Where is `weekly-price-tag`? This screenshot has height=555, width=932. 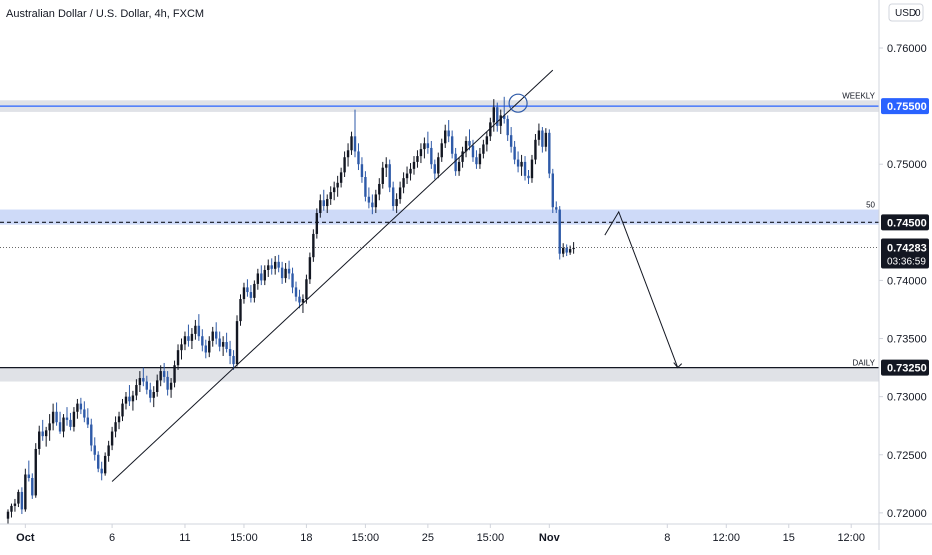
weekly-price-tag is located at coordinates (905, 106).